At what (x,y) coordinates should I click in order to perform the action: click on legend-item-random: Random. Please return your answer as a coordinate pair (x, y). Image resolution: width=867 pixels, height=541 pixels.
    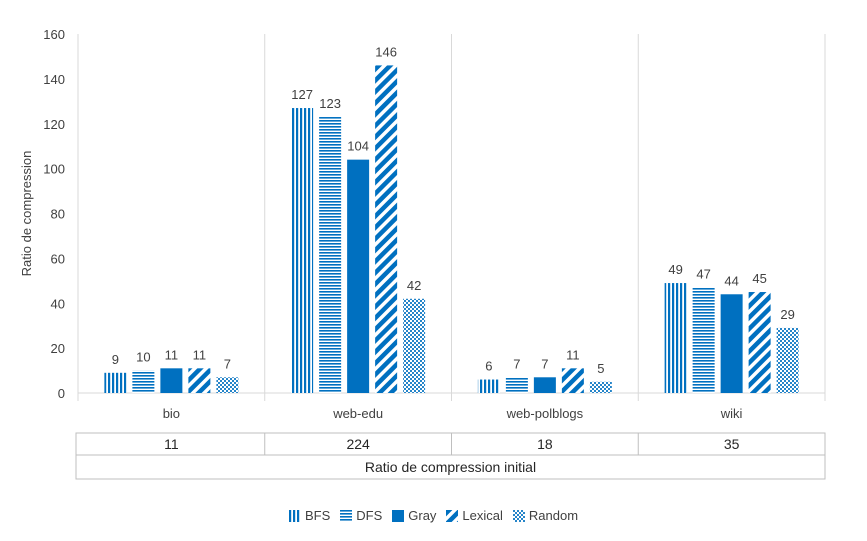
    Looking at the image, I should click on (545, 515).